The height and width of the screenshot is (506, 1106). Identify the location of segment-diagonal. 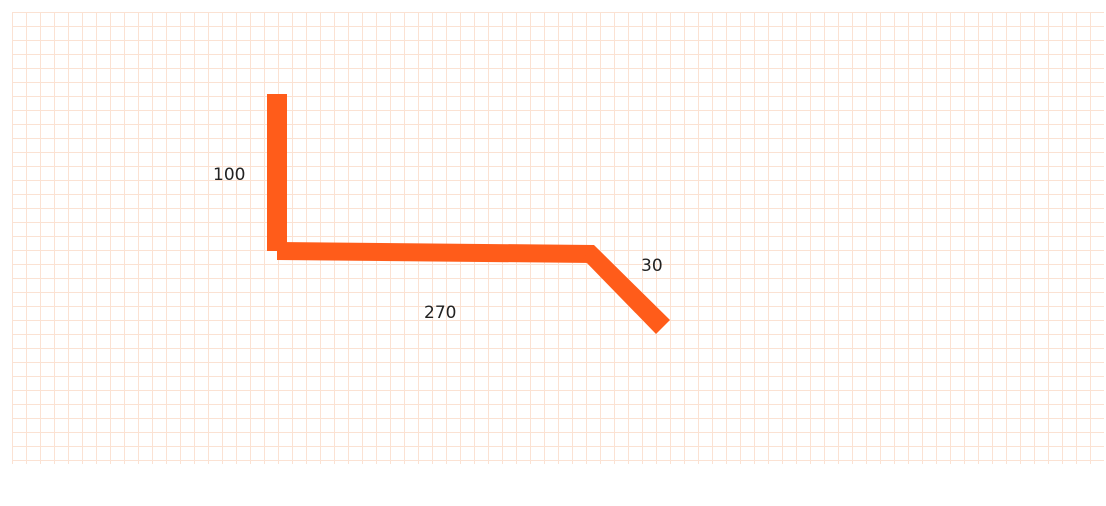
(626, 289).